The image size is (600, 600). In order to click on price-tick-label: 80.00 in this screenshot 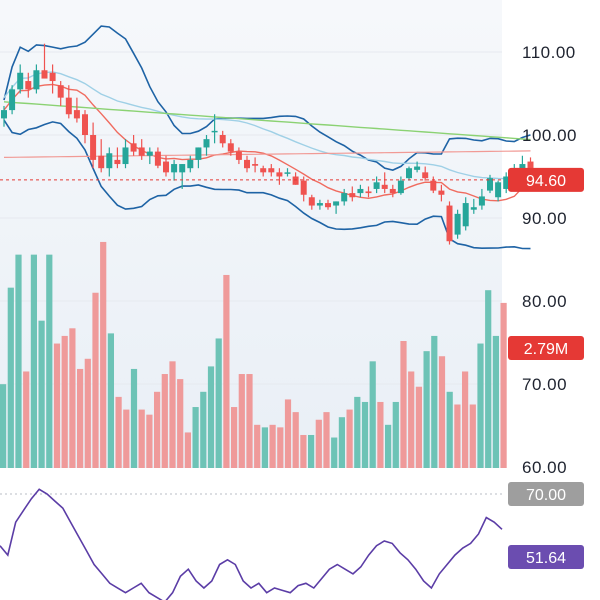, I will do `click(544, 301)`.